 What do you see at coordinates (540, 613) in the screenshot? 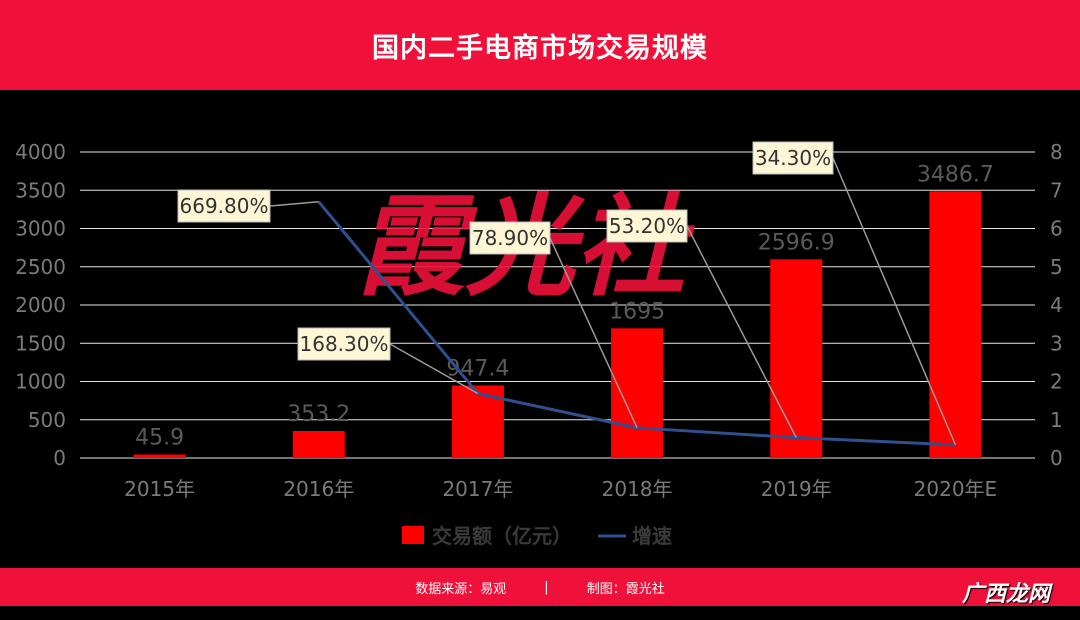
I see `footer-strip` at bounding box center [540, 613].